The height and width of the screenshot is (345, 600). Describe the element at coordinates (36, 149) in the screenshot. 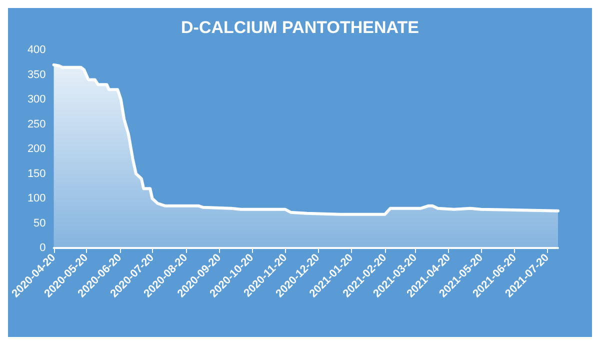

I see `y-tick-label: 200` at that location.